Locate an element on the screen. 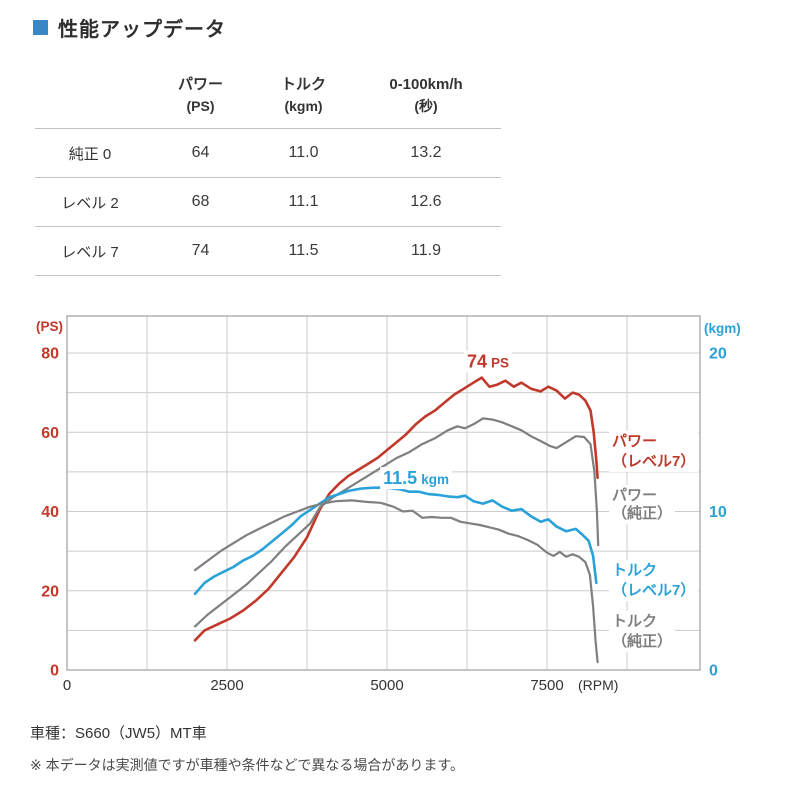 The width and height of the screenshot is (794, 800). y-axis-right-tick: 10 is located at coordinates (718, 512).